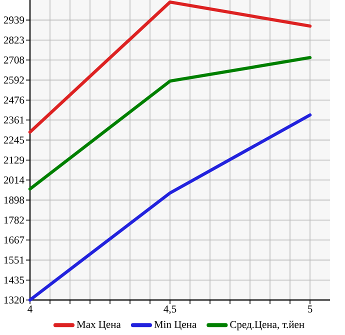  I want to click on legend-label: Max Цена, so click(98, 325).